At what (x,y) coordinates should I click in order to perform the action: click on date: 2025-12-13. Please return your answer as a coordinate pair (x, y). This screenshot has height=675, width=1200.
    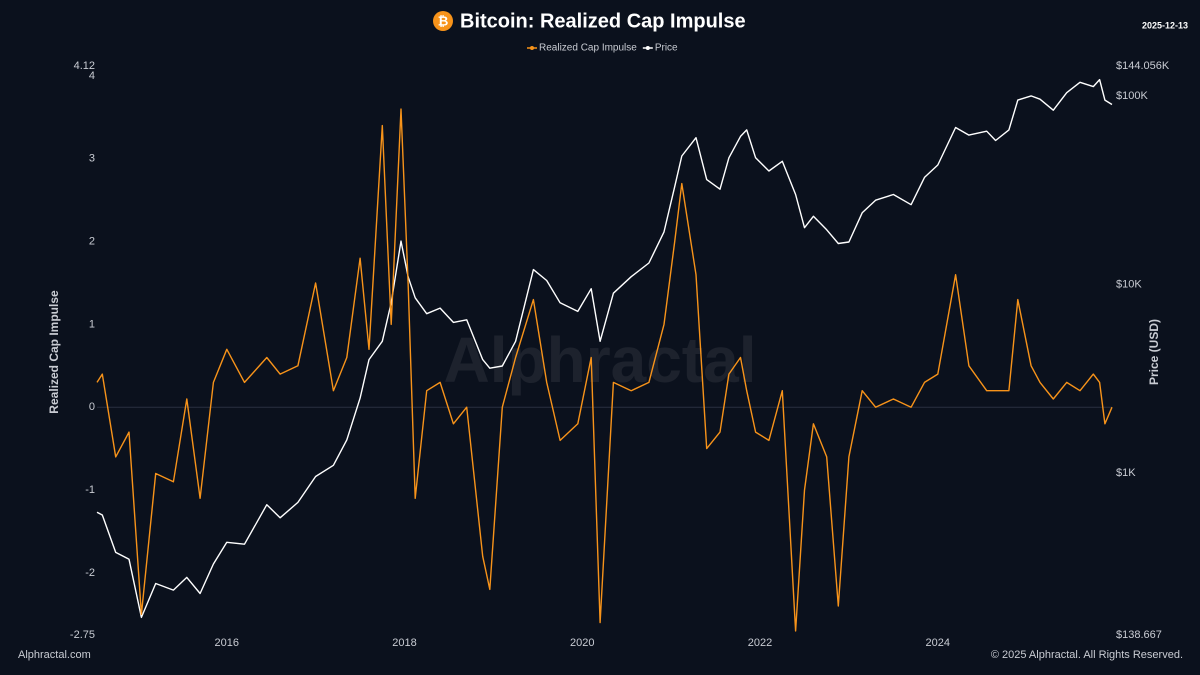
    Looking at the image, I should click on (1165, 25).